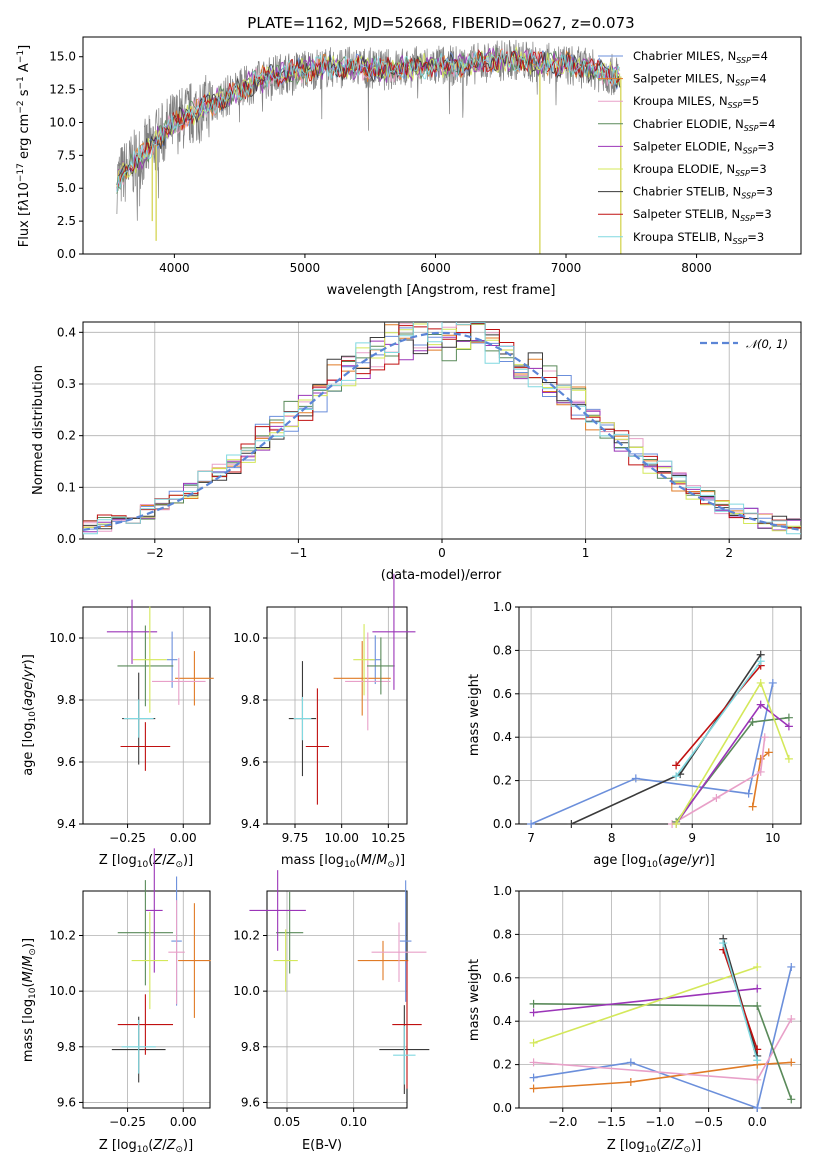  I want to click on y-tick-label: 12.5, so click(62, 90).